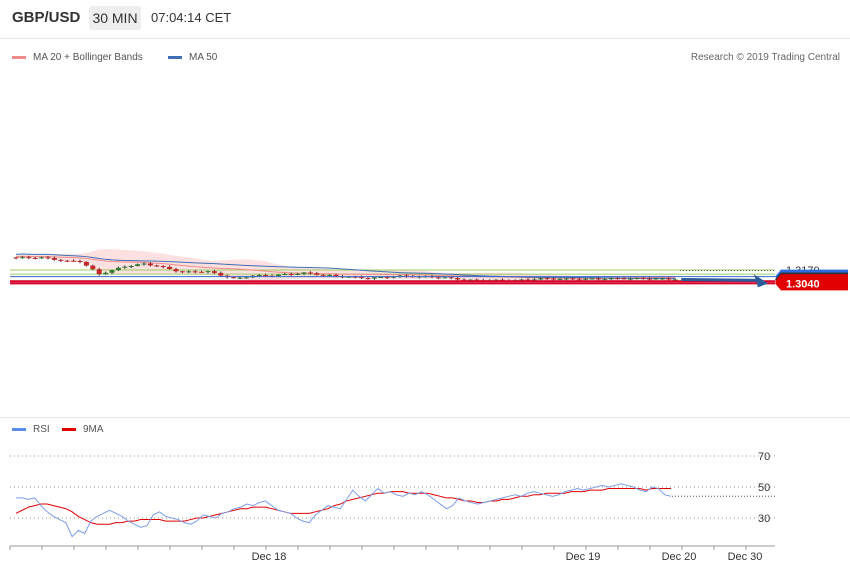 This screenshot has width=850, height=576. What do you see at coordinates (19, 57) in the screenshot?
I see `ma20-legend-swatch` at bounding box center [19, 57].